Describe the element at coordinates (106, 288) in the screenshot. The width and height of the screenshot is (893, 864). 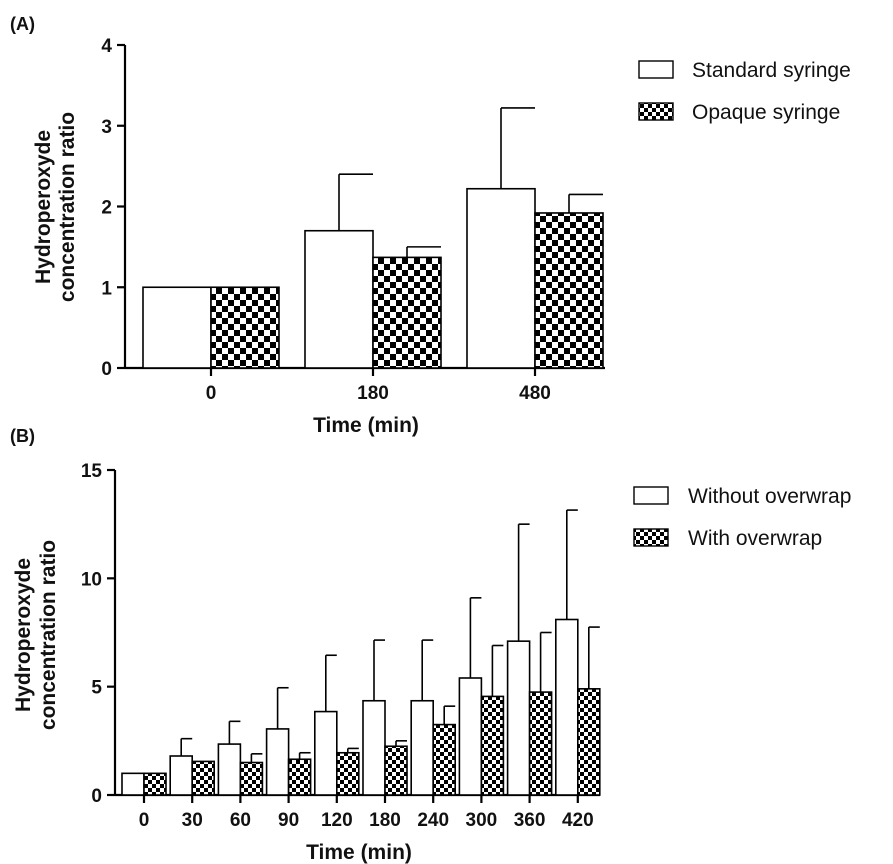
I see `panel-a-y-tick-label: 1` at that location.